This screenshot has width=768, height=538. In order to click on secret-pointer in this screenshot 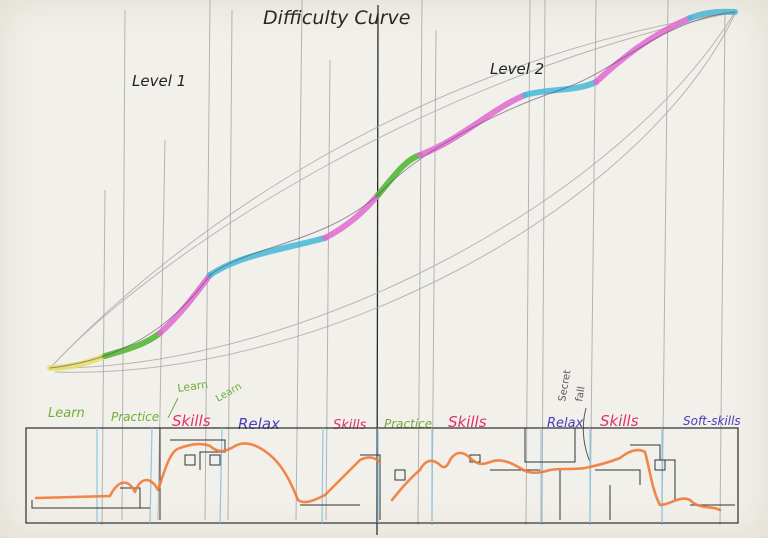, I will do `click(586, 435)`.